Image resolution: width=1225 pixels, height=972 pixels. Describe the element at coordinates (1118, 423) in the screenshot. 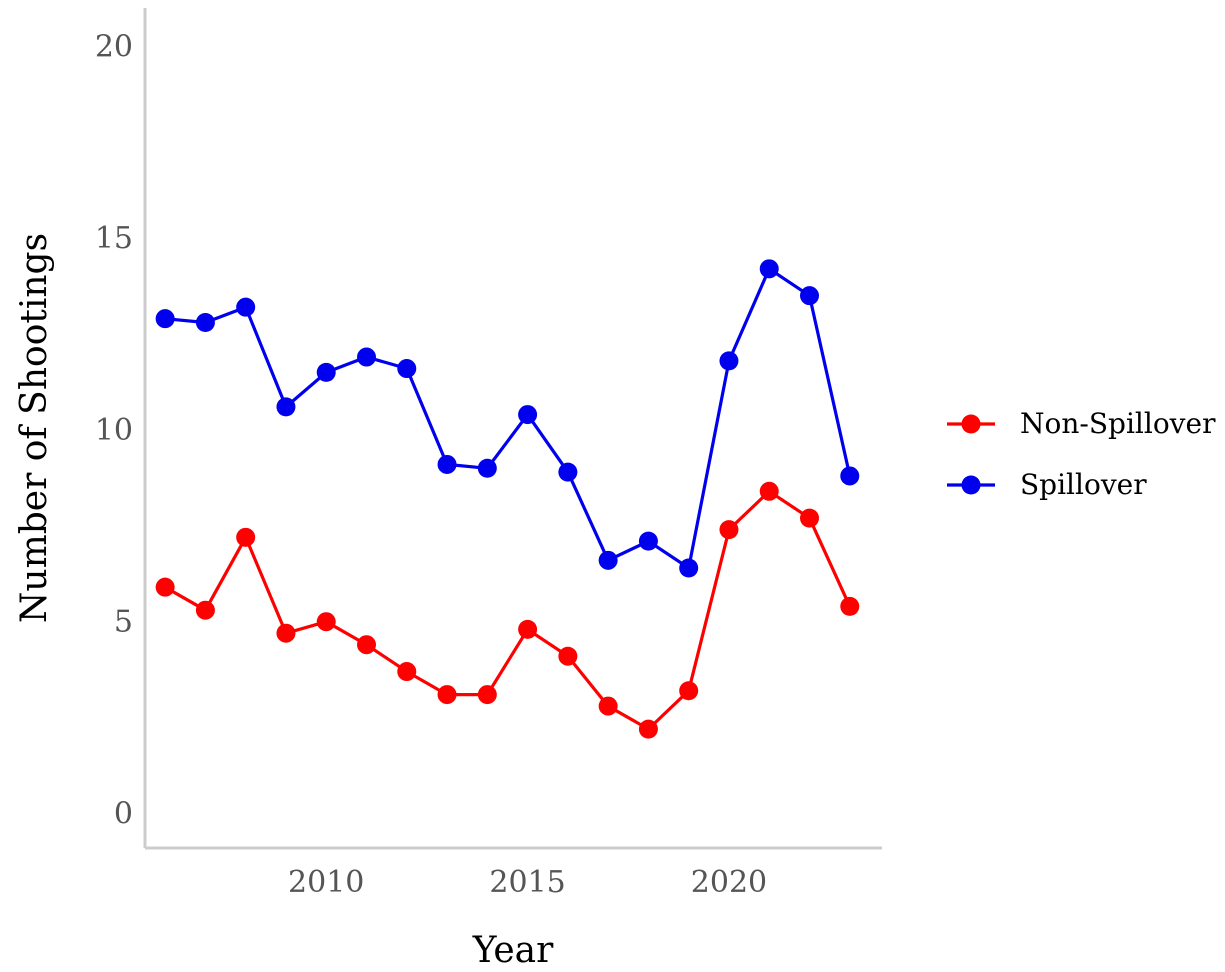

I see `legend-label: Non-Spillover` at that location.